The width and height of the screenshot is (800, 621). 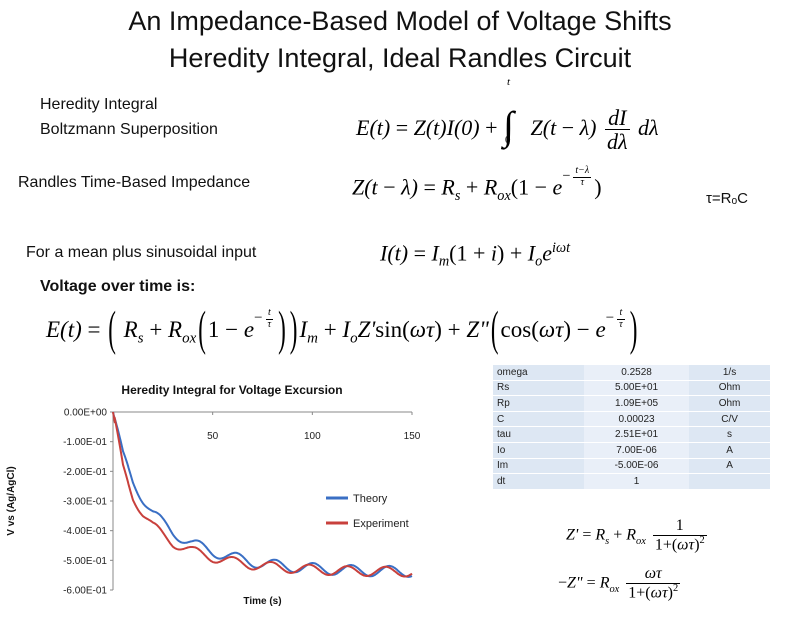 I want to click on param-row: omega 0.2528 1/s, so click(x=631, y=373).